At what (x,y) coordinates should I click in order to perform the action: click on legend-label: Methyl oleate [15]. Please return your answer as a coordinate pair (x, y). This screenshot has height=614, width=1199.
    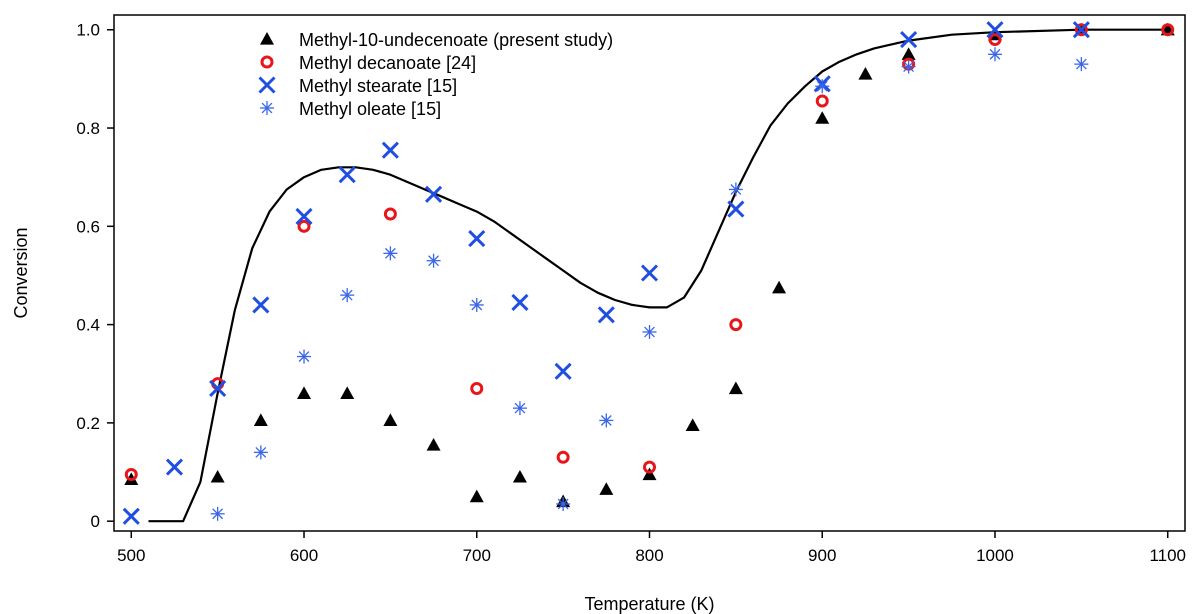
    Looking at the image, I should click on (370, 109).